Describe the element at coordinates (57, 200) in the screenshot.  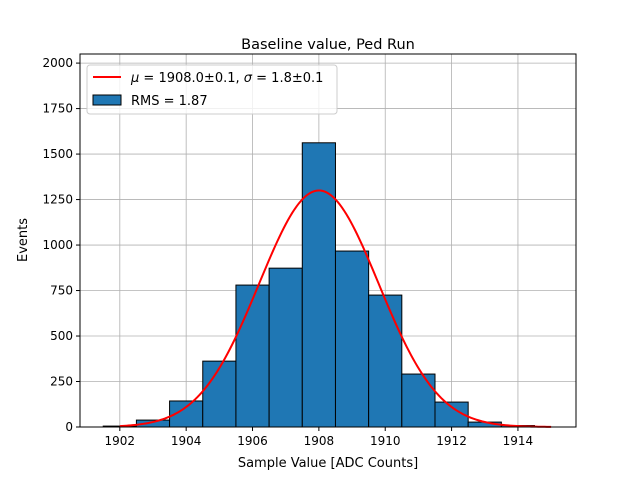
I see `y-tick-label: 1250` at that location.